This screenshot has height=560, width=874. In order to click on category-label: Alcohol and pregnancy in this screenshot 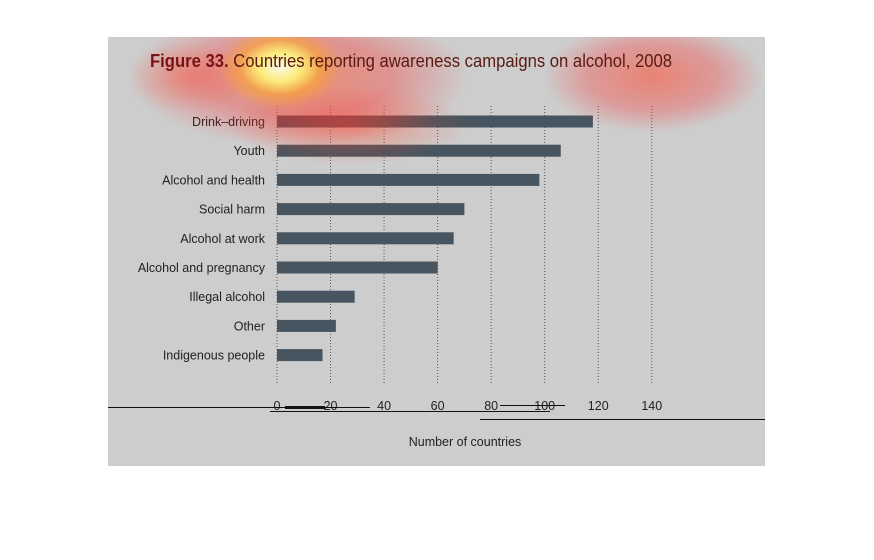, I will do `click(202, 268)`.